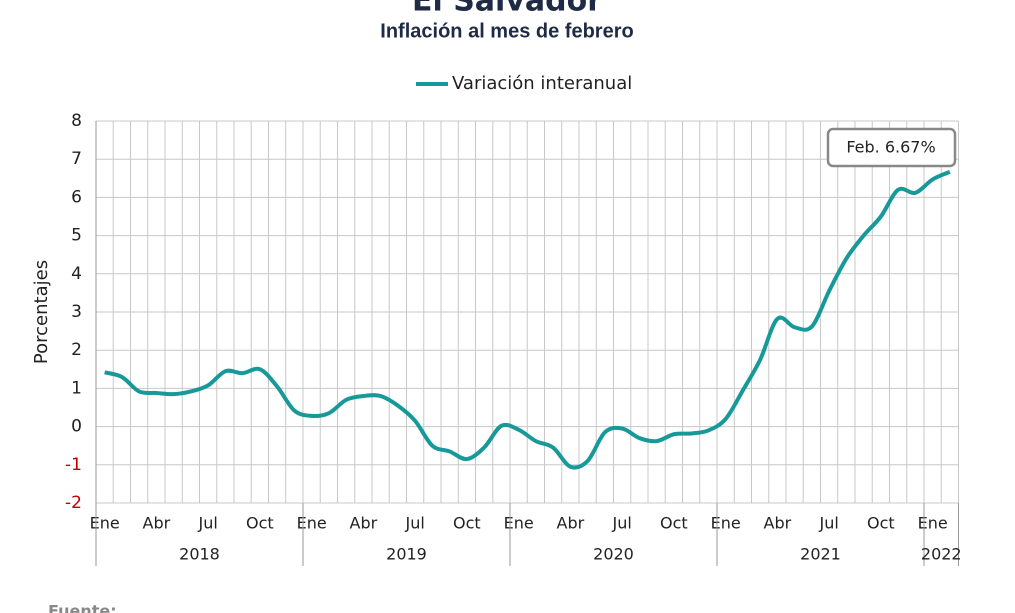 The image size is (1015, 613). Describe the element at coordinates (82, 607) in the screenshot. I see `source: Fuente:` at that location.